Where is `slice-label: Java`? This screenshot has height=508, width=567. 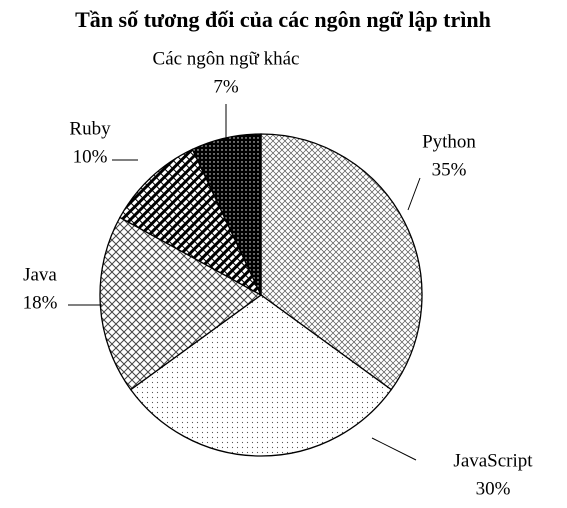 slice-label: Java is located at coordinates (40, 274).